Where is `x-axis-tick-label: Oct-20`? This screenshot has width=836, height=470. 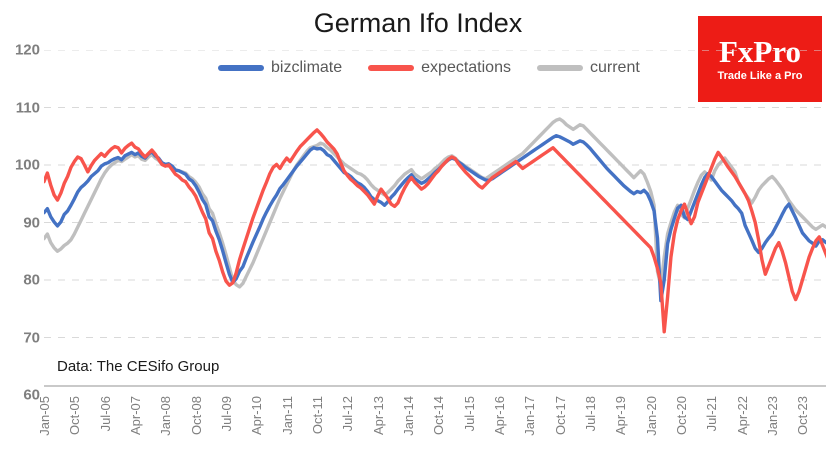
x-axis-tick-label: Oct-20 is located at coordinates (682, 416).